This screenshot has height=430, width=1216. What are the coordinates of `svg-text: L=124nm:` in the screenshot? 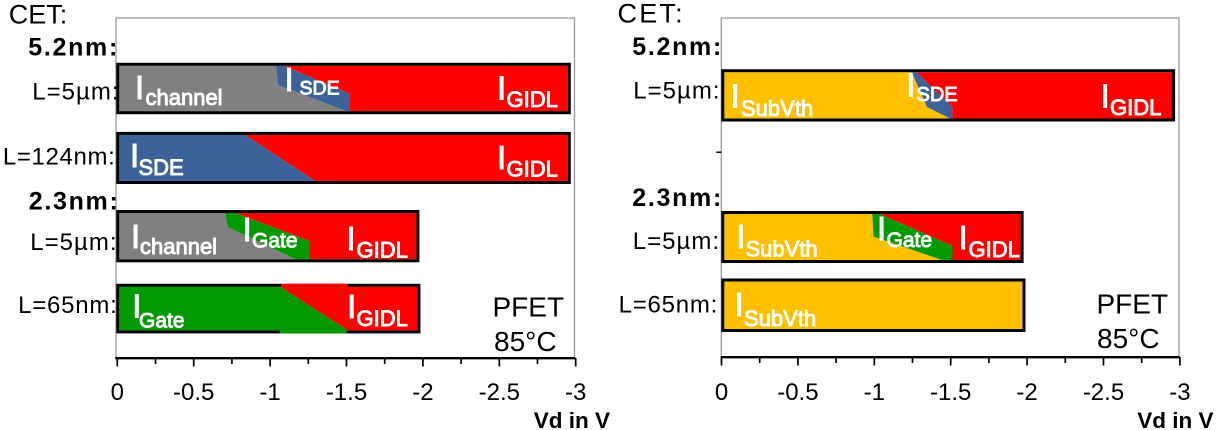 It's located at (59, 157).